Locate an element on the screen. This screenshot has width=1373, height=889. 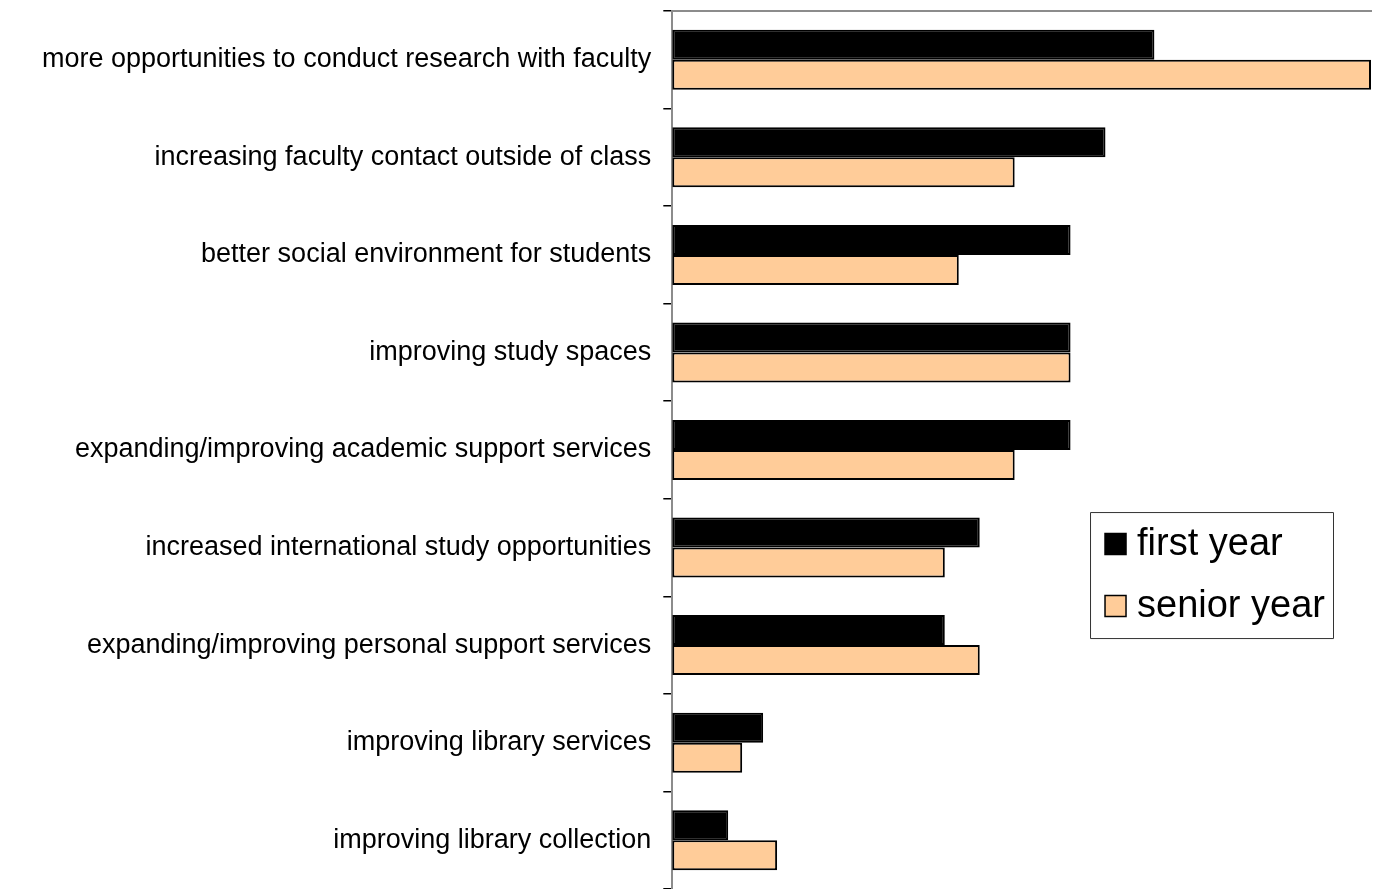
y-tick-label: increasing faculty contact outside of class is located at coordinates (403, 155).